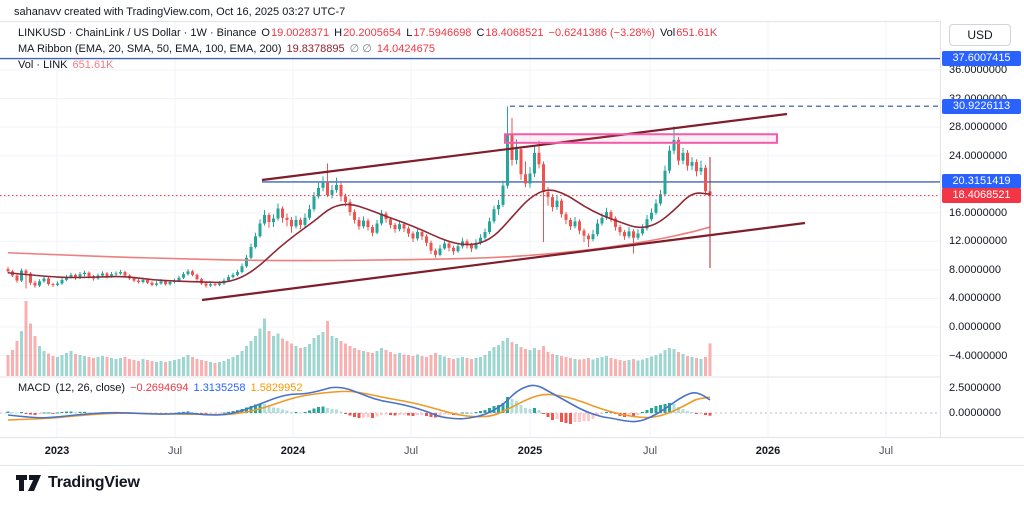  I want to click on volume-value: 651.61K, so click(697, 33).